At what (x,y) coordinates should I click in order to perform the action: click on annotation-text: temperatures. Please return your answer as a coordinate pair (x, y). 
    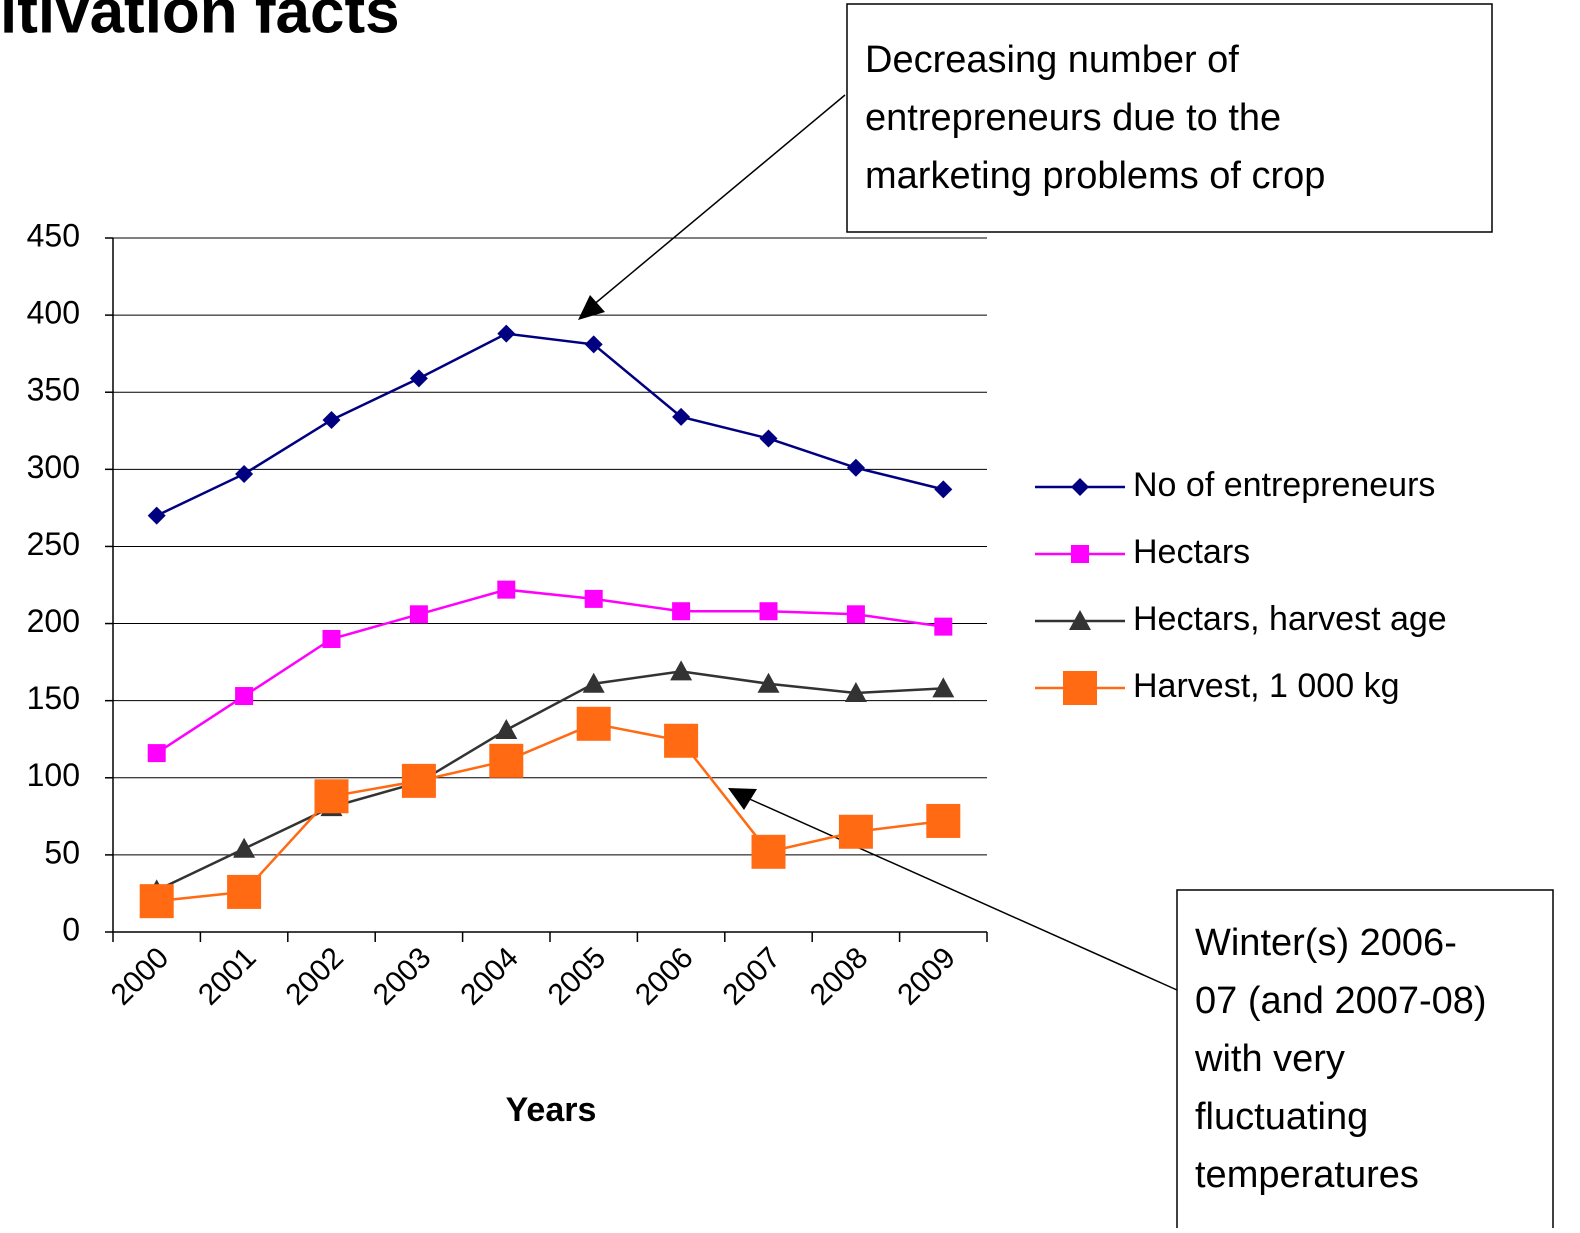
    Looking at the image, I should click on (1307, 1175).